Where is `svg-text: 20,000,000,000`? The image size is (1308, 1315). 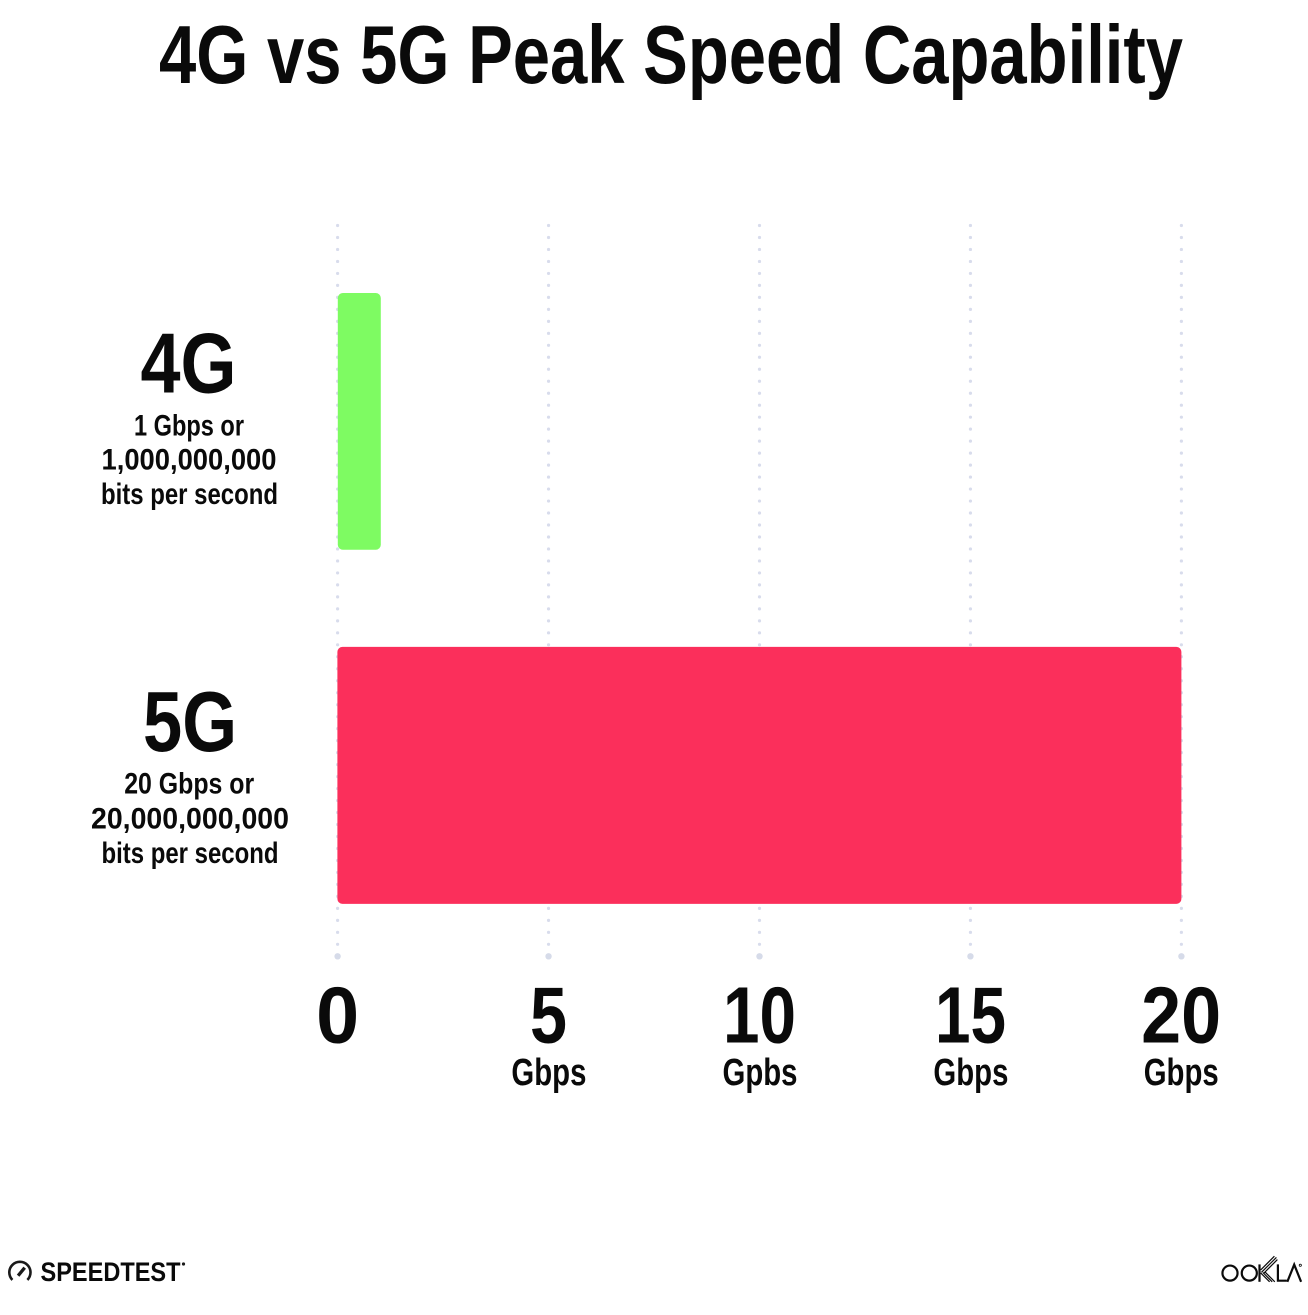
svg-text: 20,000,000,000 is located at coordinates (190, 819).